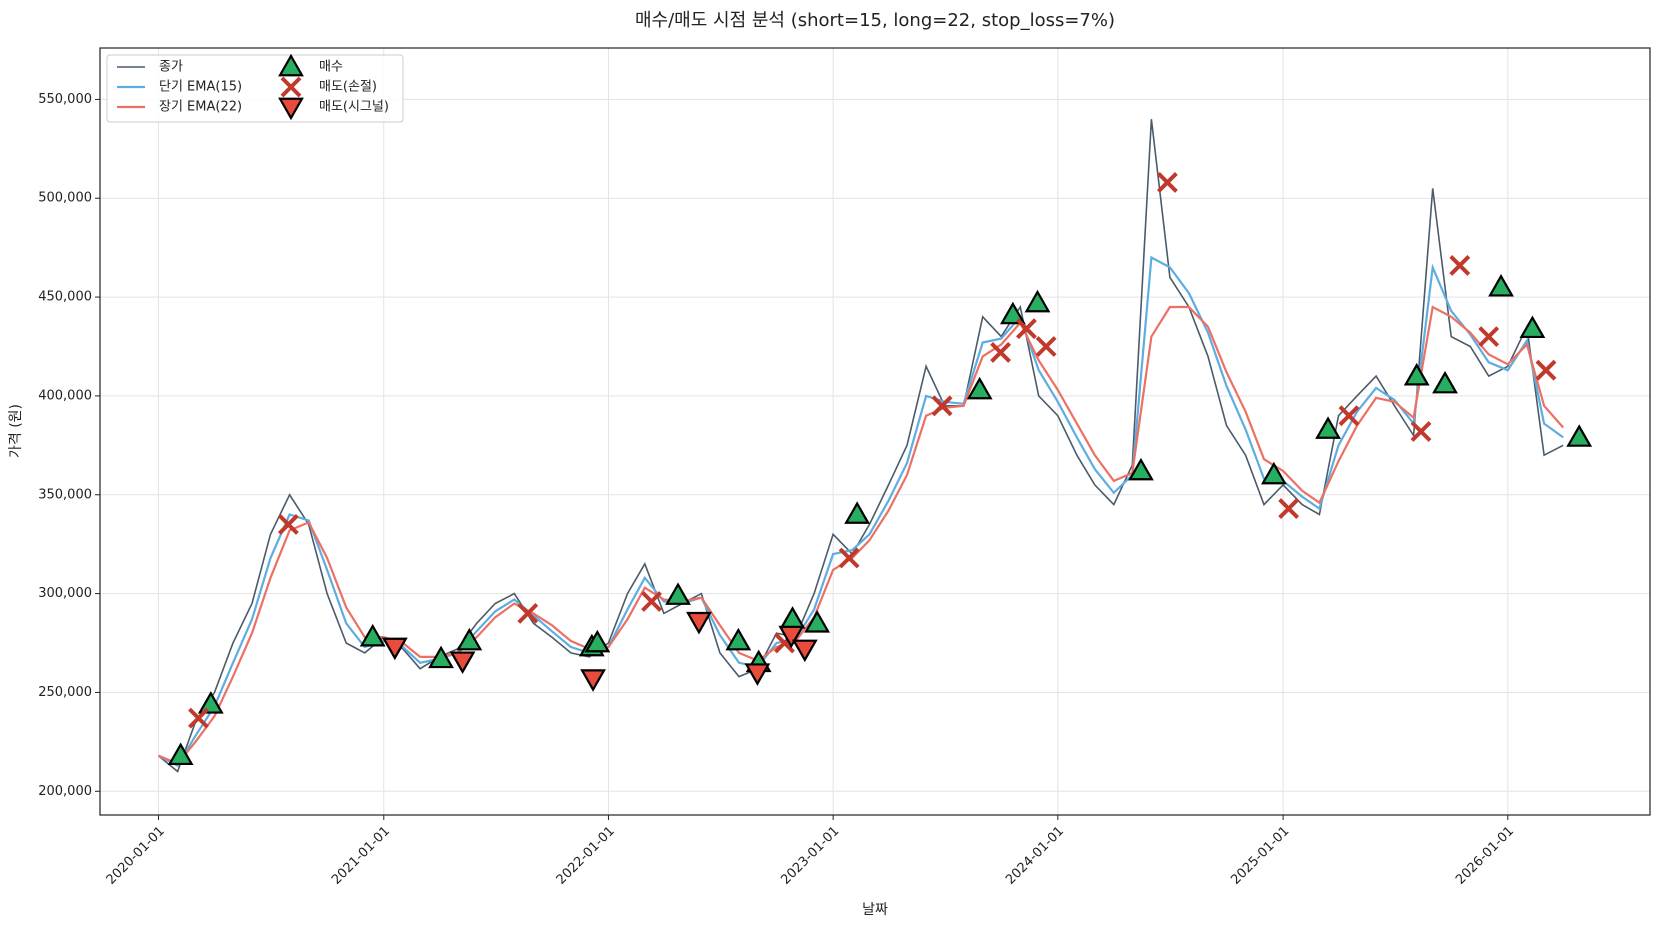 Image resolution: width=1660 pixels, height=930 pixels. What do you see at coordinates (200, 107) in the screenshot?
I see `legend-label: 장기 EMA(22)` at bounding box center [200, 107].